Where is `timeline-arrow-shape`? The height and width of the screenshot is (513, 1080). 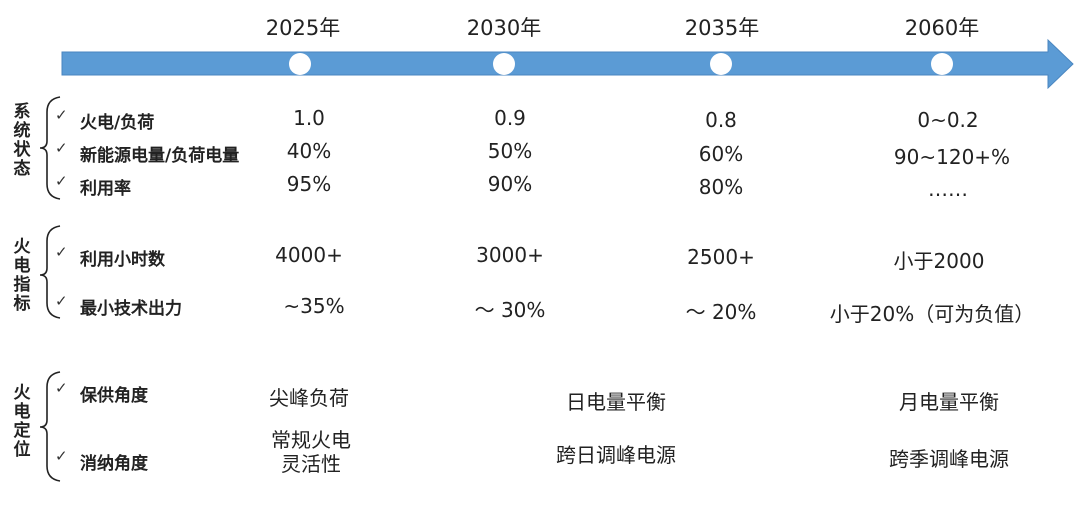 timeline-arrow-shape is located at coordinates (567, 64).